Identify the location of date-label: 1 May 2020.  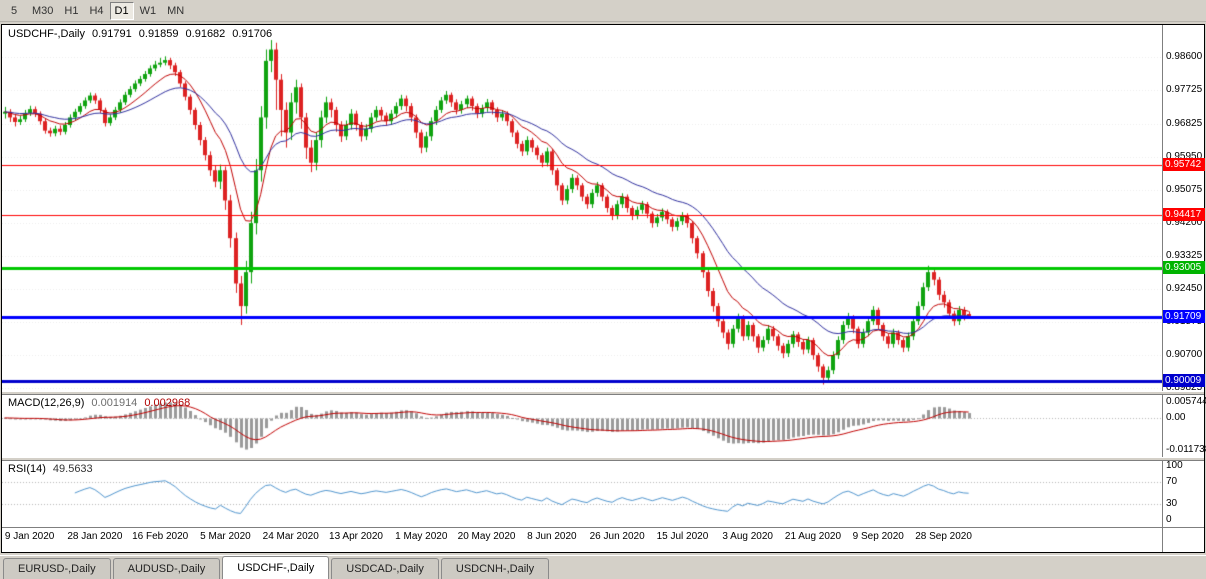
(421, 536).